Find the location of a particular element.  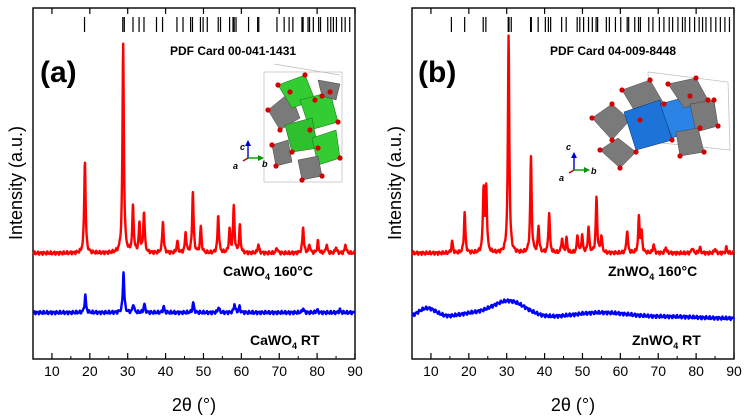

panel-b-letter: (b) is located at coordinates (437, 72).